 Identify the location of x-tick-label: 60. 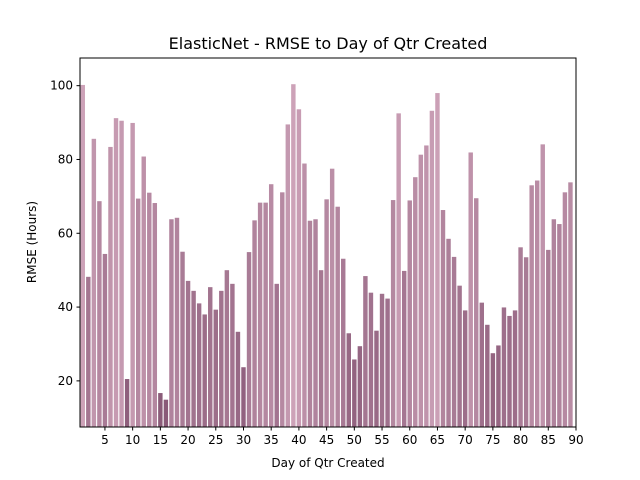
(409, 440).